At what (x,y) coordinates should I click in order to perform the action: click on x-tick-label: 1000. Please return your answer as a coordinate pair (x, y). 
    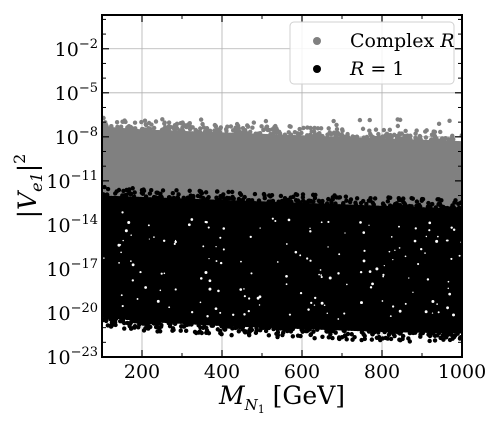
    Looking at the image, I should click on (462, 372).